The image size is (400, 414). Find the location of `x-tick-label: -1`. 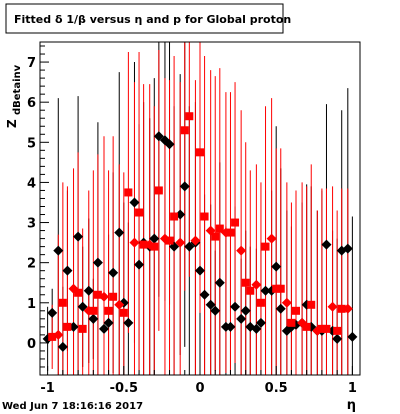

x-tick-label: -1 is located at coordinates (47, 388).